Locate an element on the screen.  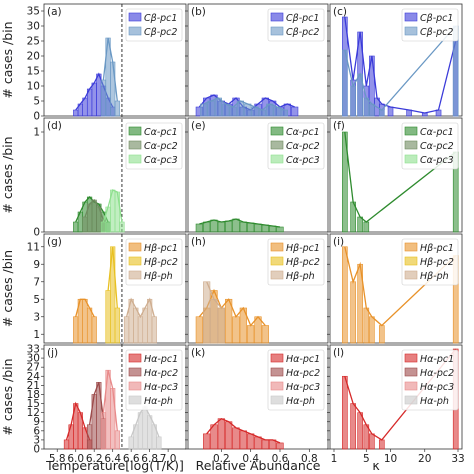
y-tick-label: 30 is located at coordinates (33, 359).